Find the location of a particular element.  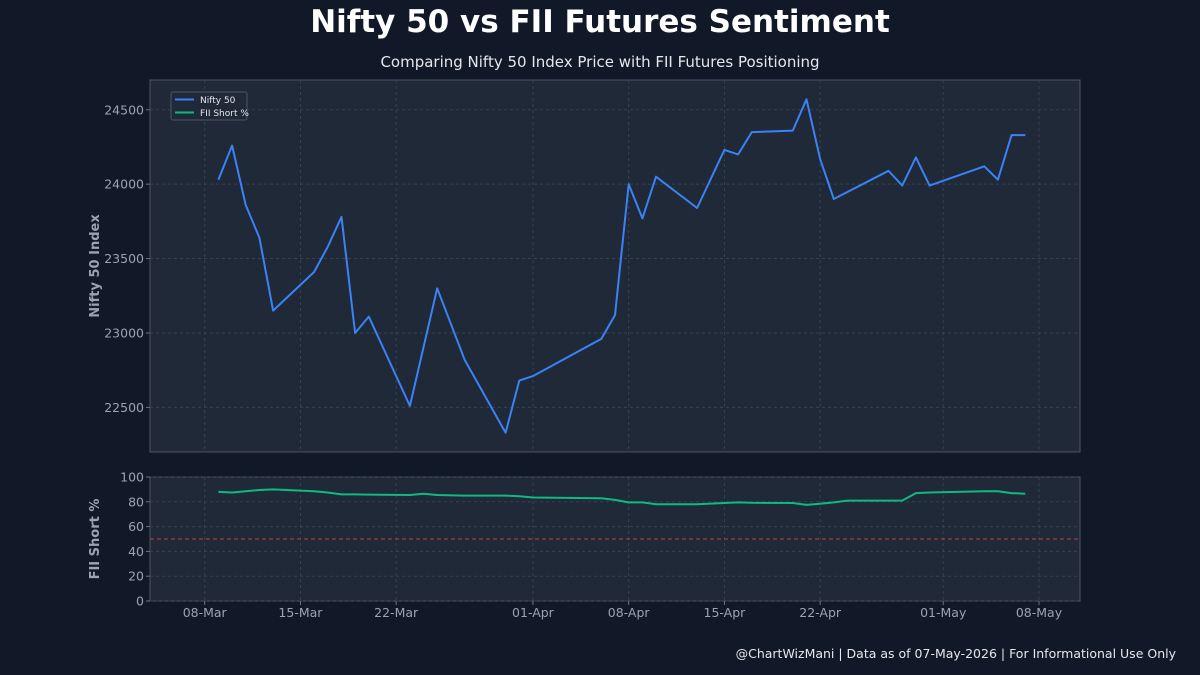

y-tick-label: 80 is located at coordinates (136, 501).